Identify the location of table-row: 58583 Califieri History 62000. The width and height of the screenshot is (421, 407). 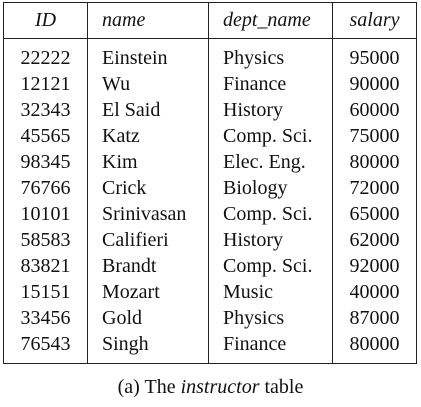
(210, 240).